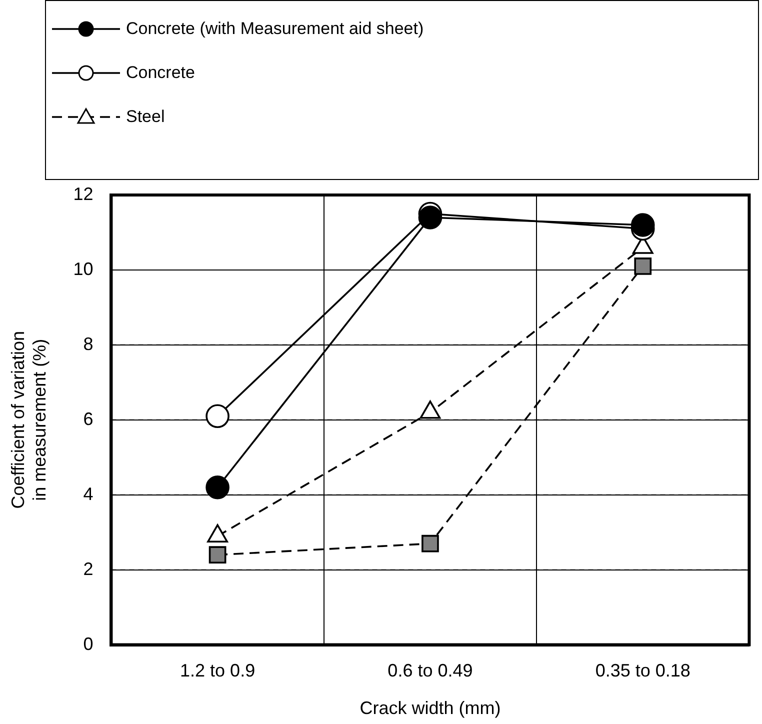  What do you see at coordinates (430, 670) in the screenshot?
I see `x-tick-label: 0.6 to 0.49` at bounding box center [430, 670].